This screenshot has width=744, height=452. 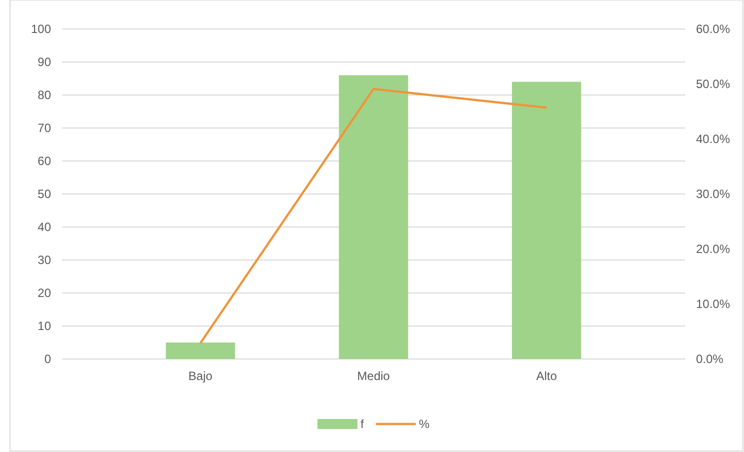 What do you see at coordinates (713, 83) in the screenshot?
I see `y2-tick-label: 50.0%` at bounding box center [713, 83].